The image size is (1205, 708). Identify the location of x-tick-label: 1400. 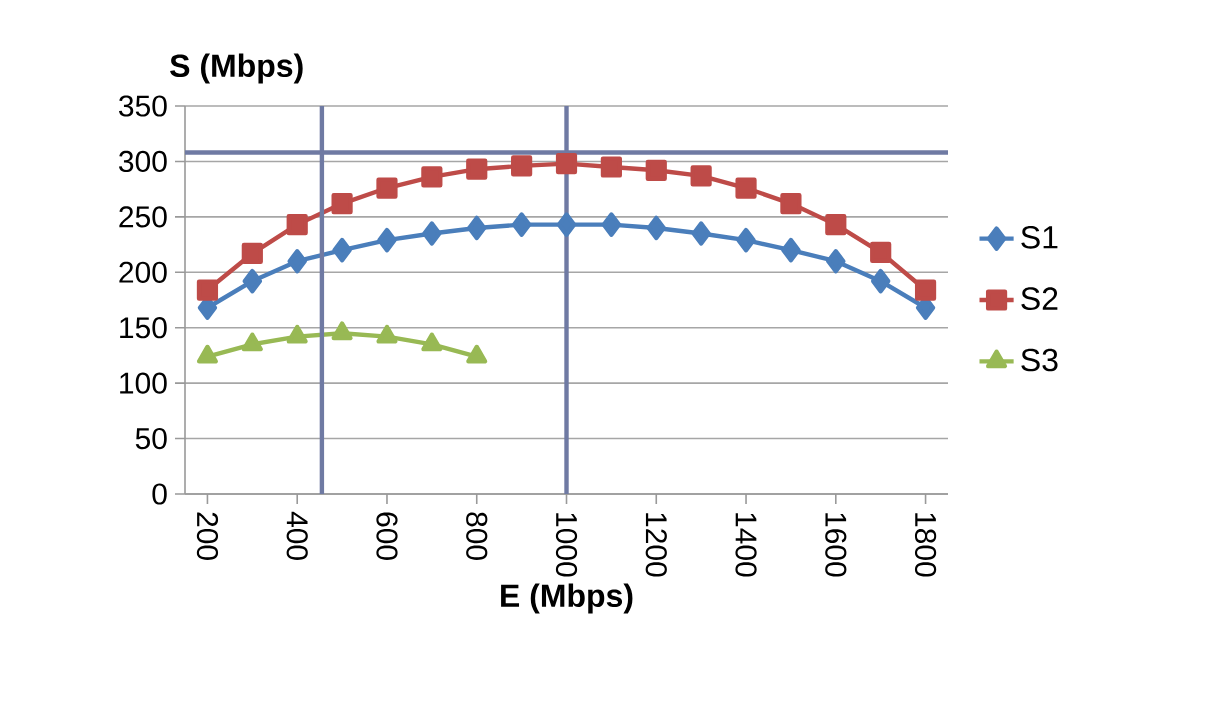
(746, 545).